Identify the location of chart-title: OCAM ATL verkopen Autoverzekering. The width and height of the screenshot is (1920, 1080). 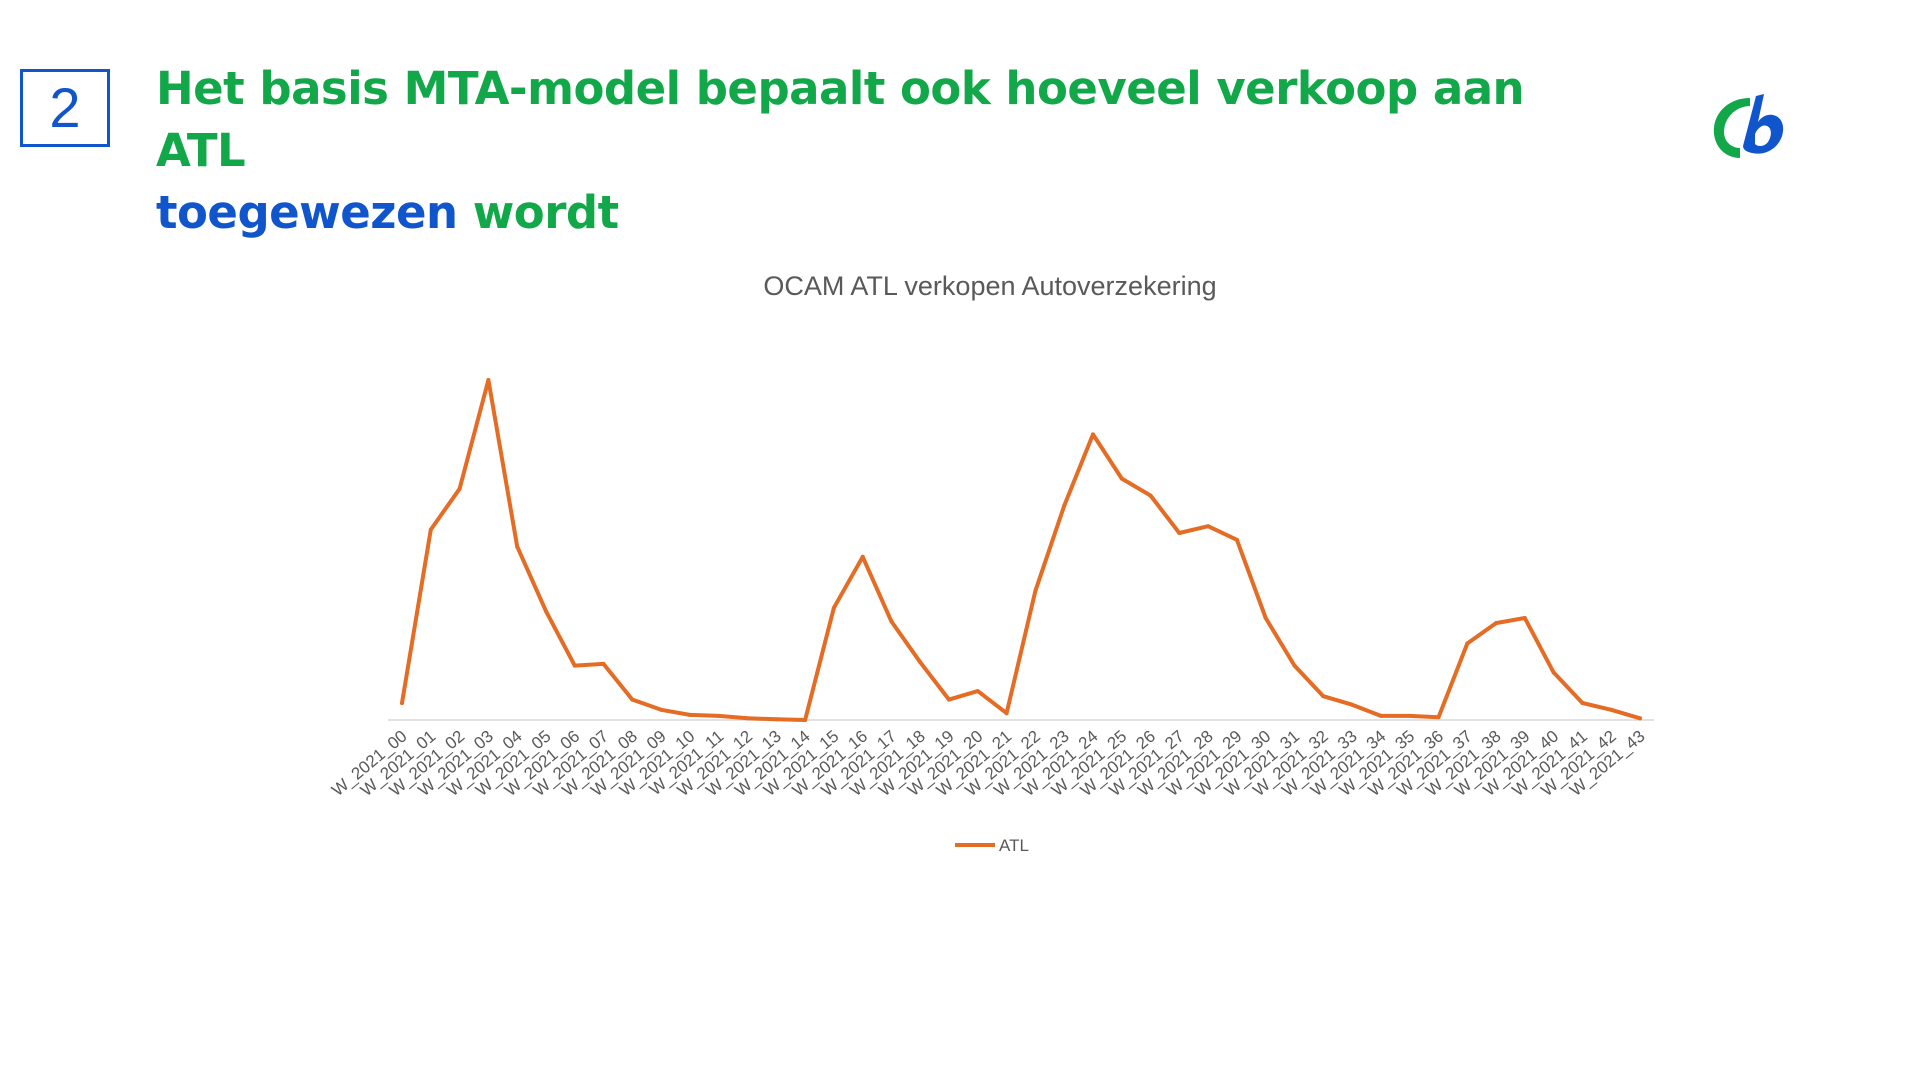
(989, 286).